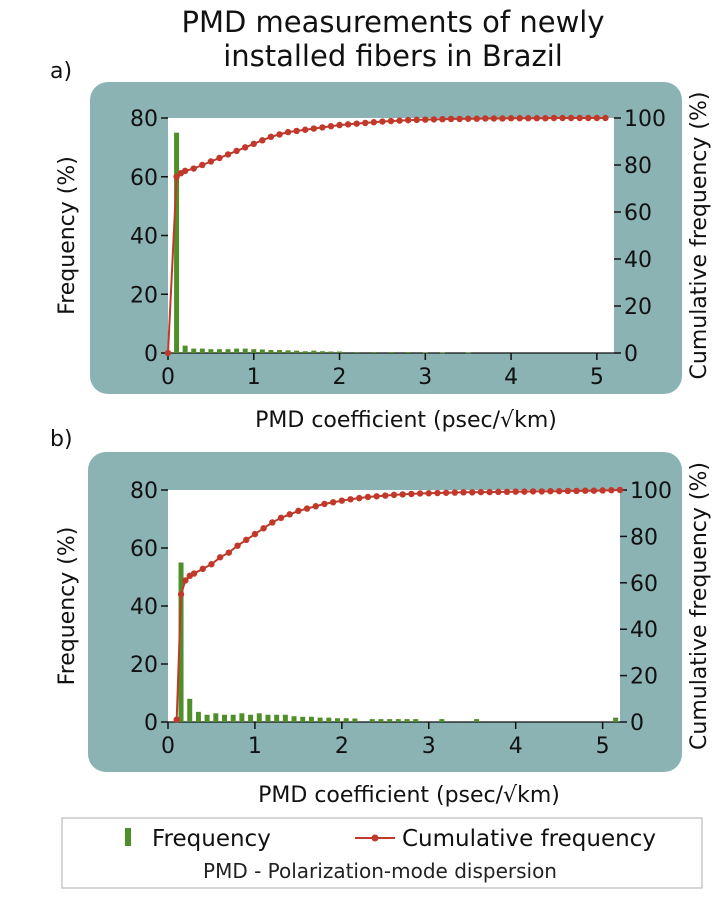 This screenshot has width=720, height=900. What do you see at coordinates (67, 606) in the screenshot?
I see `y-axis-label: Frequency (%)` at bounding box center [67, 606].